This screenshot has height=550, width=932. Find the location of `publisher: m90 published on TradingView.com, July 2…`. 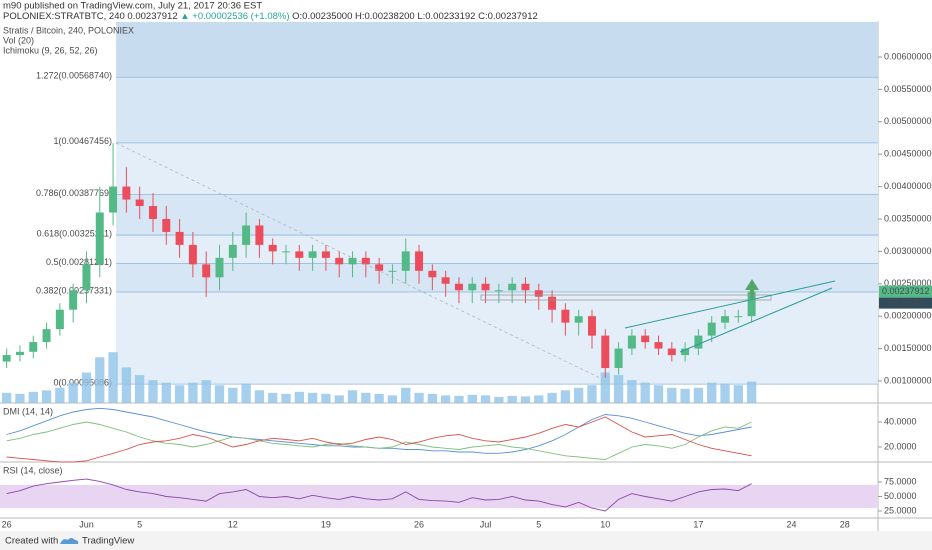

publisher: m90 published on TradingView.com, July 2… is located at coordinates (132, 6).